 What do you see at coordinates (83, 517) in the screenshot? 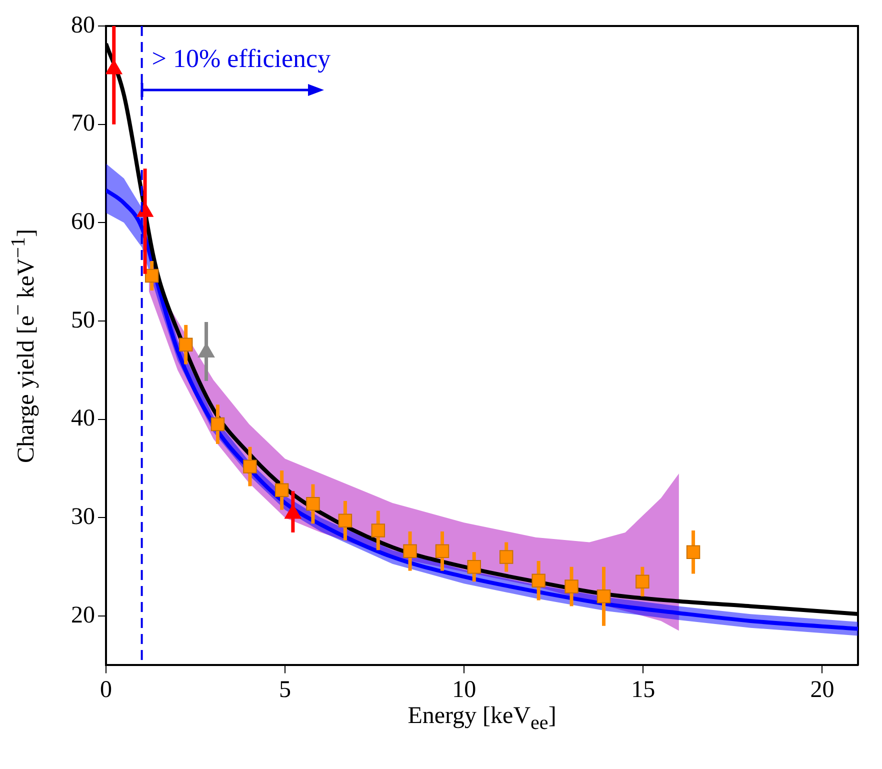
I see `y-tick-label: 30` at bounding box center [83, 517].